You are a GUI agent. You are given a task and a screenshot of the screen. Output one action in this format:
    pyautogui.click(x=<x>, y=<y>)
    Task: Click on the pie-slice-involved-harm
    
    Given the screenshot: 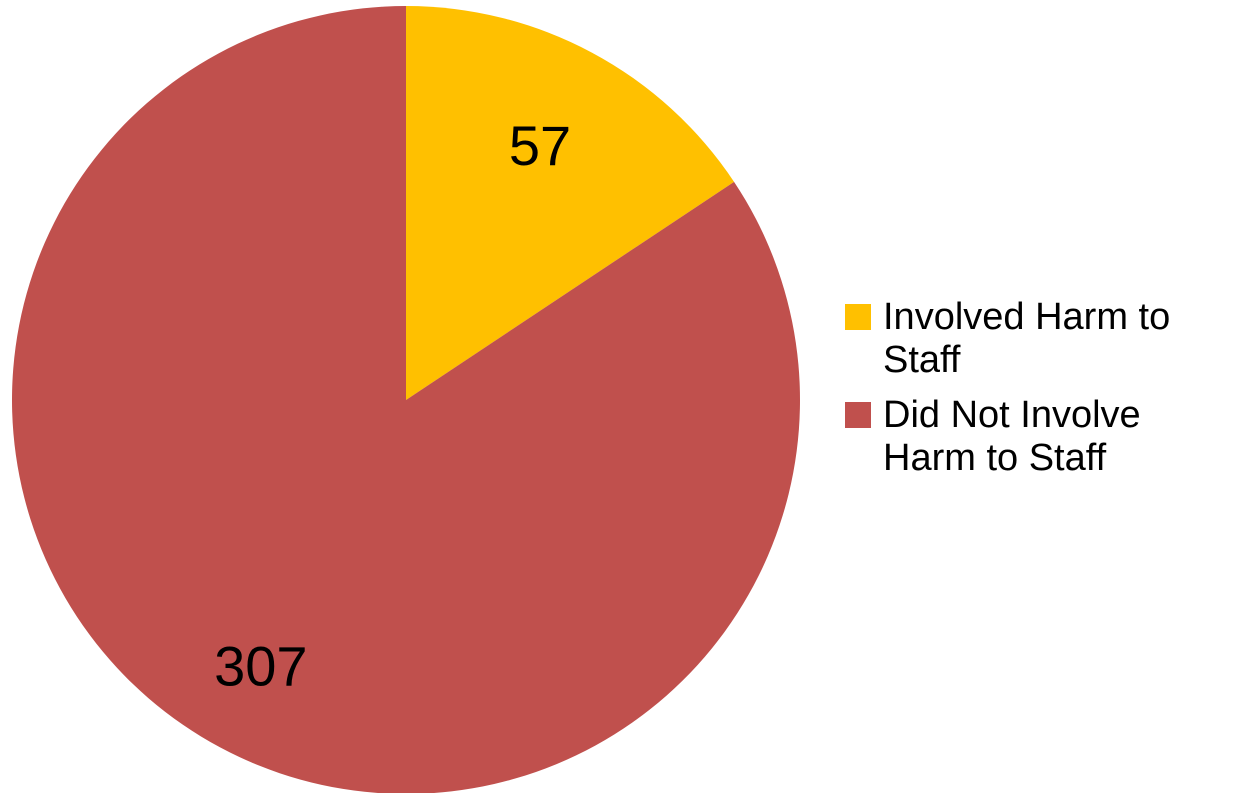 What is the action you would take?
    pyautogui.click(x=570, y=203)
    